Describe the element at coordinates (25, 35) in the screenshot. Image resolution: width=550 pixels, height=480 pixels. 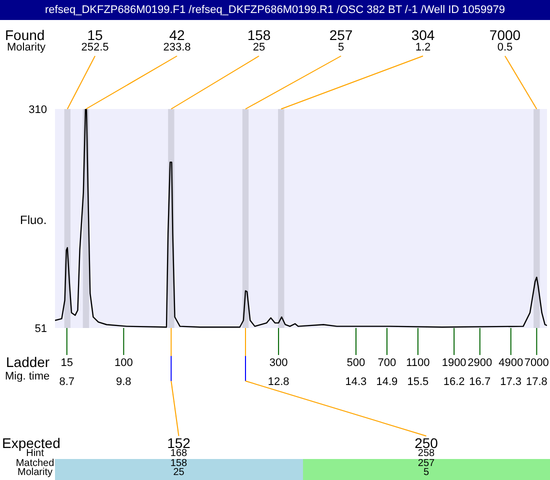
I see `text: Found` at that location.